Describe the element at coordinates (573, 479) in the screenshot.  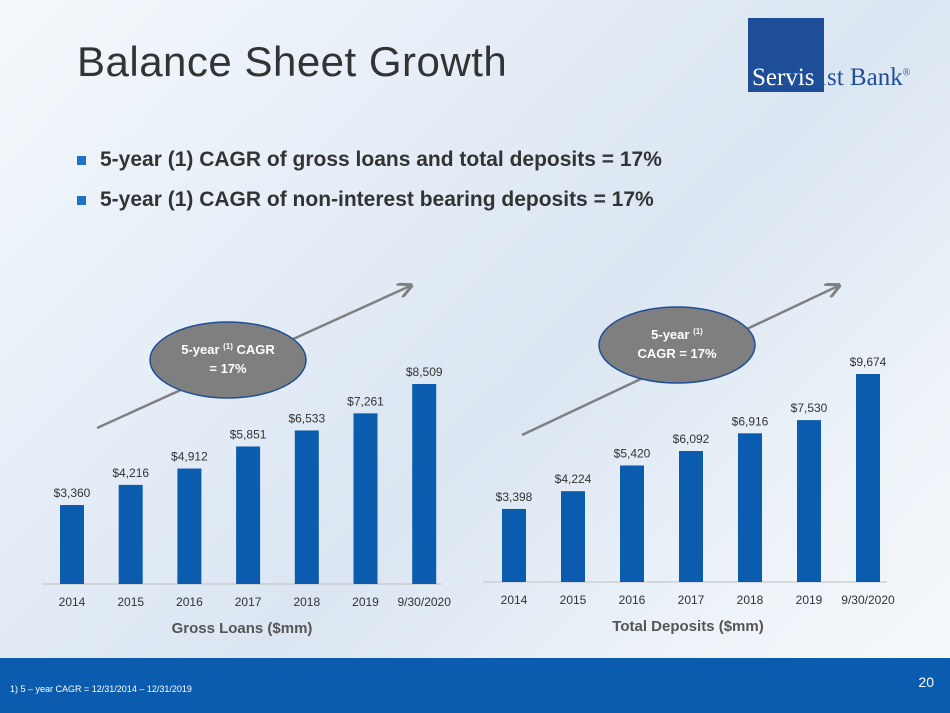
I see `data-label: $4,224` at that location.